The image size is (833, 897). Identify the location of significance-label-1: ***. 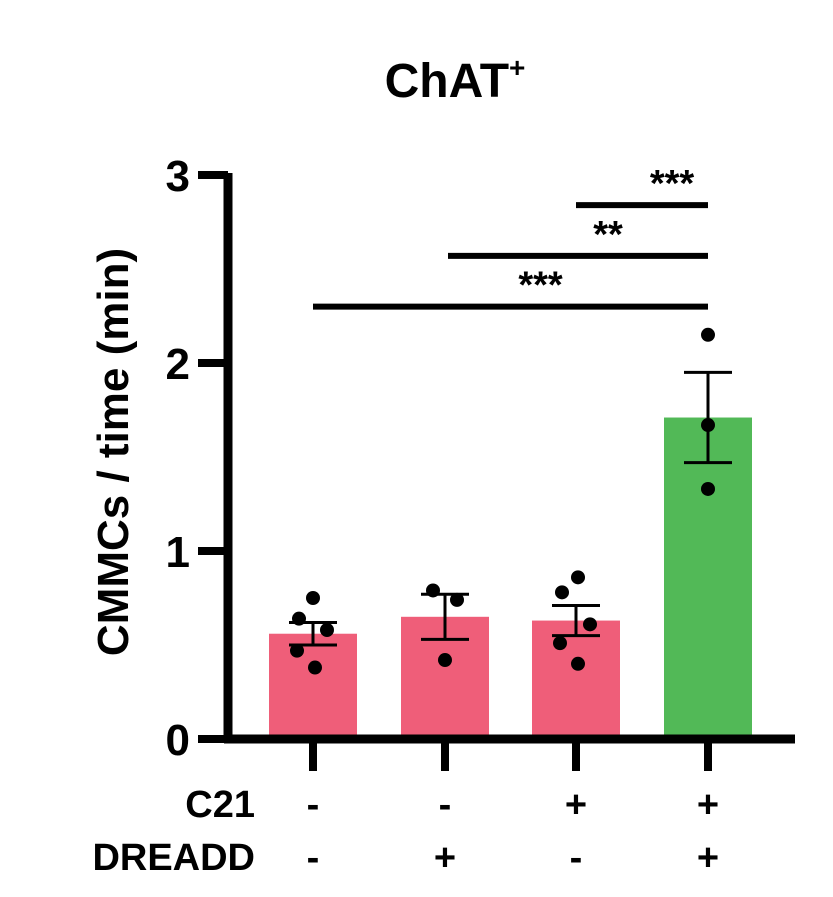
(672, 184).